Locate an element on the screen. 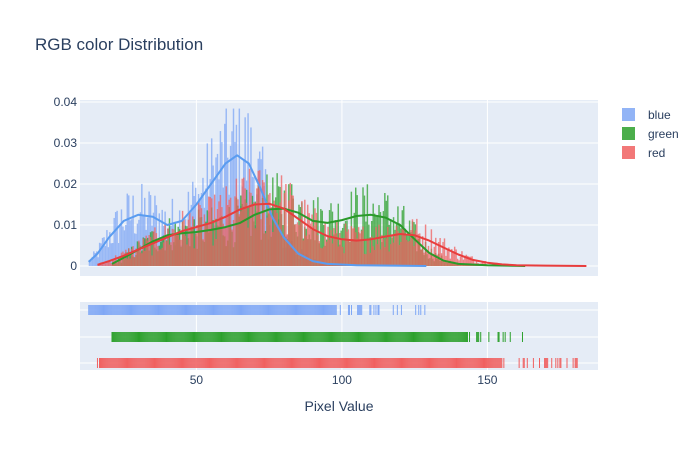  y-axis-ticks: 00.010.020.030.04 is located at coordinates (66, 184).